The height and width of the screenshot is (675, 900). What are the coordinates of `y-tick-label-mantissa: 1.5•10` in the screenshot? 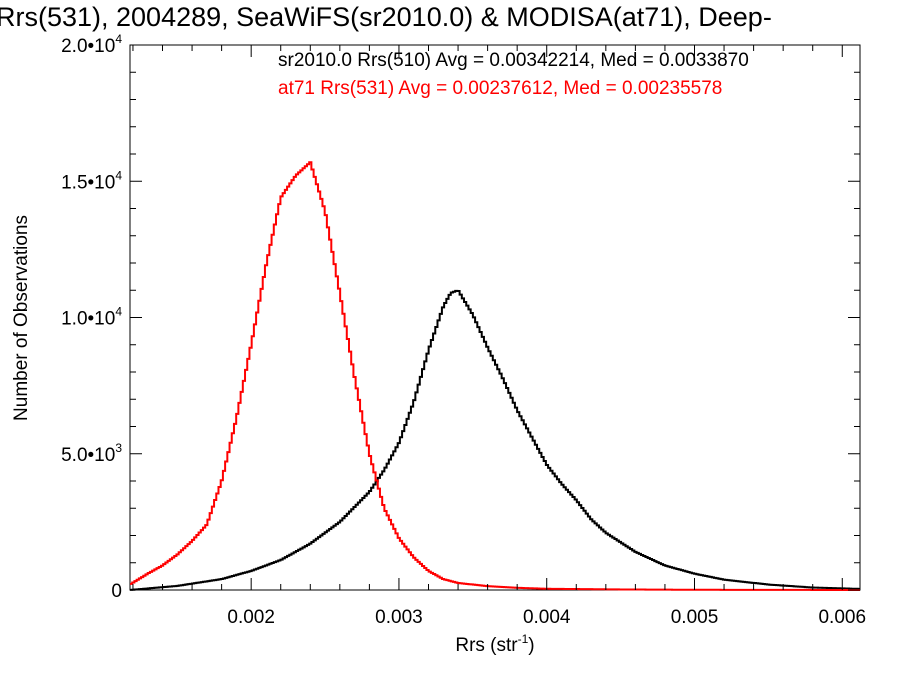 It's located at (88, 182).